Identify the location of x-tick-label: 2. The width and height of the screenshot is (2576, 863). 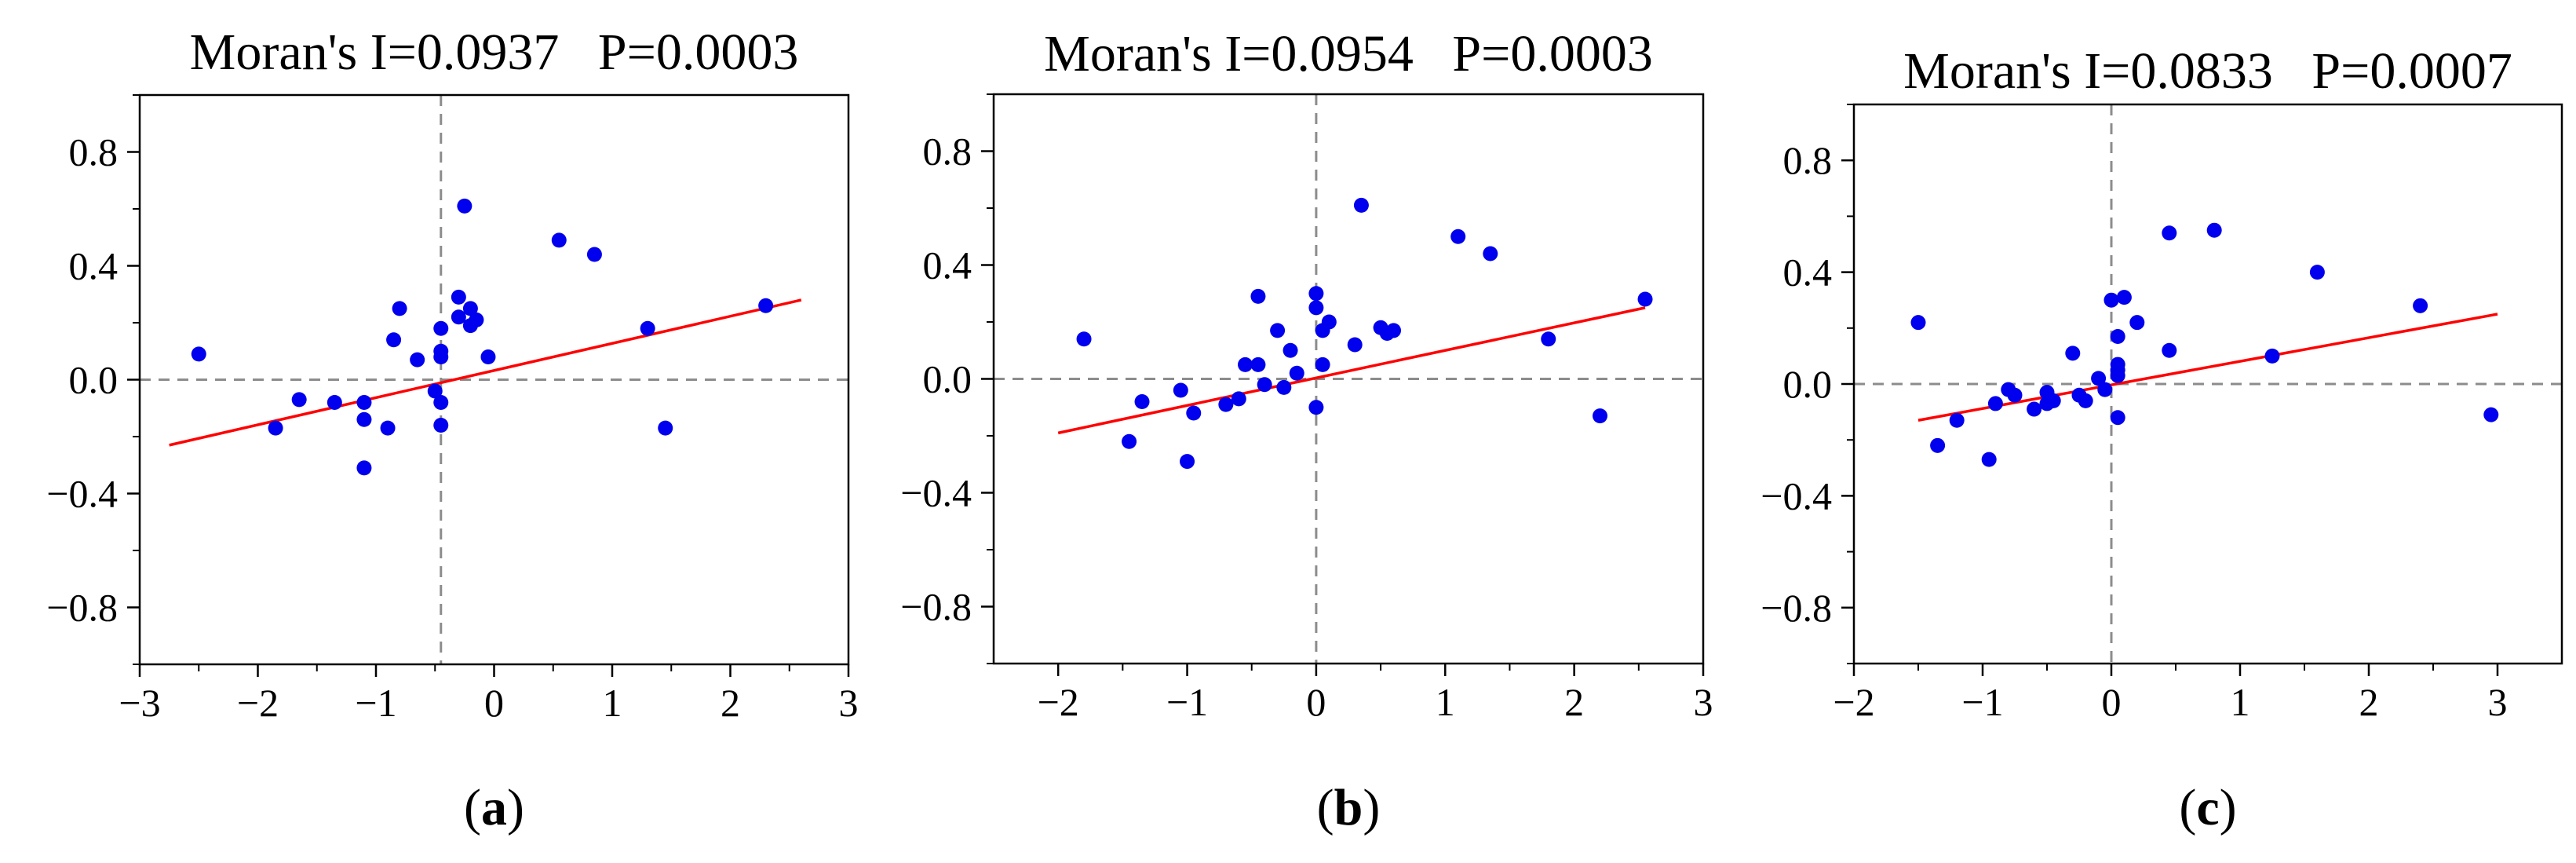
(1574, 702).